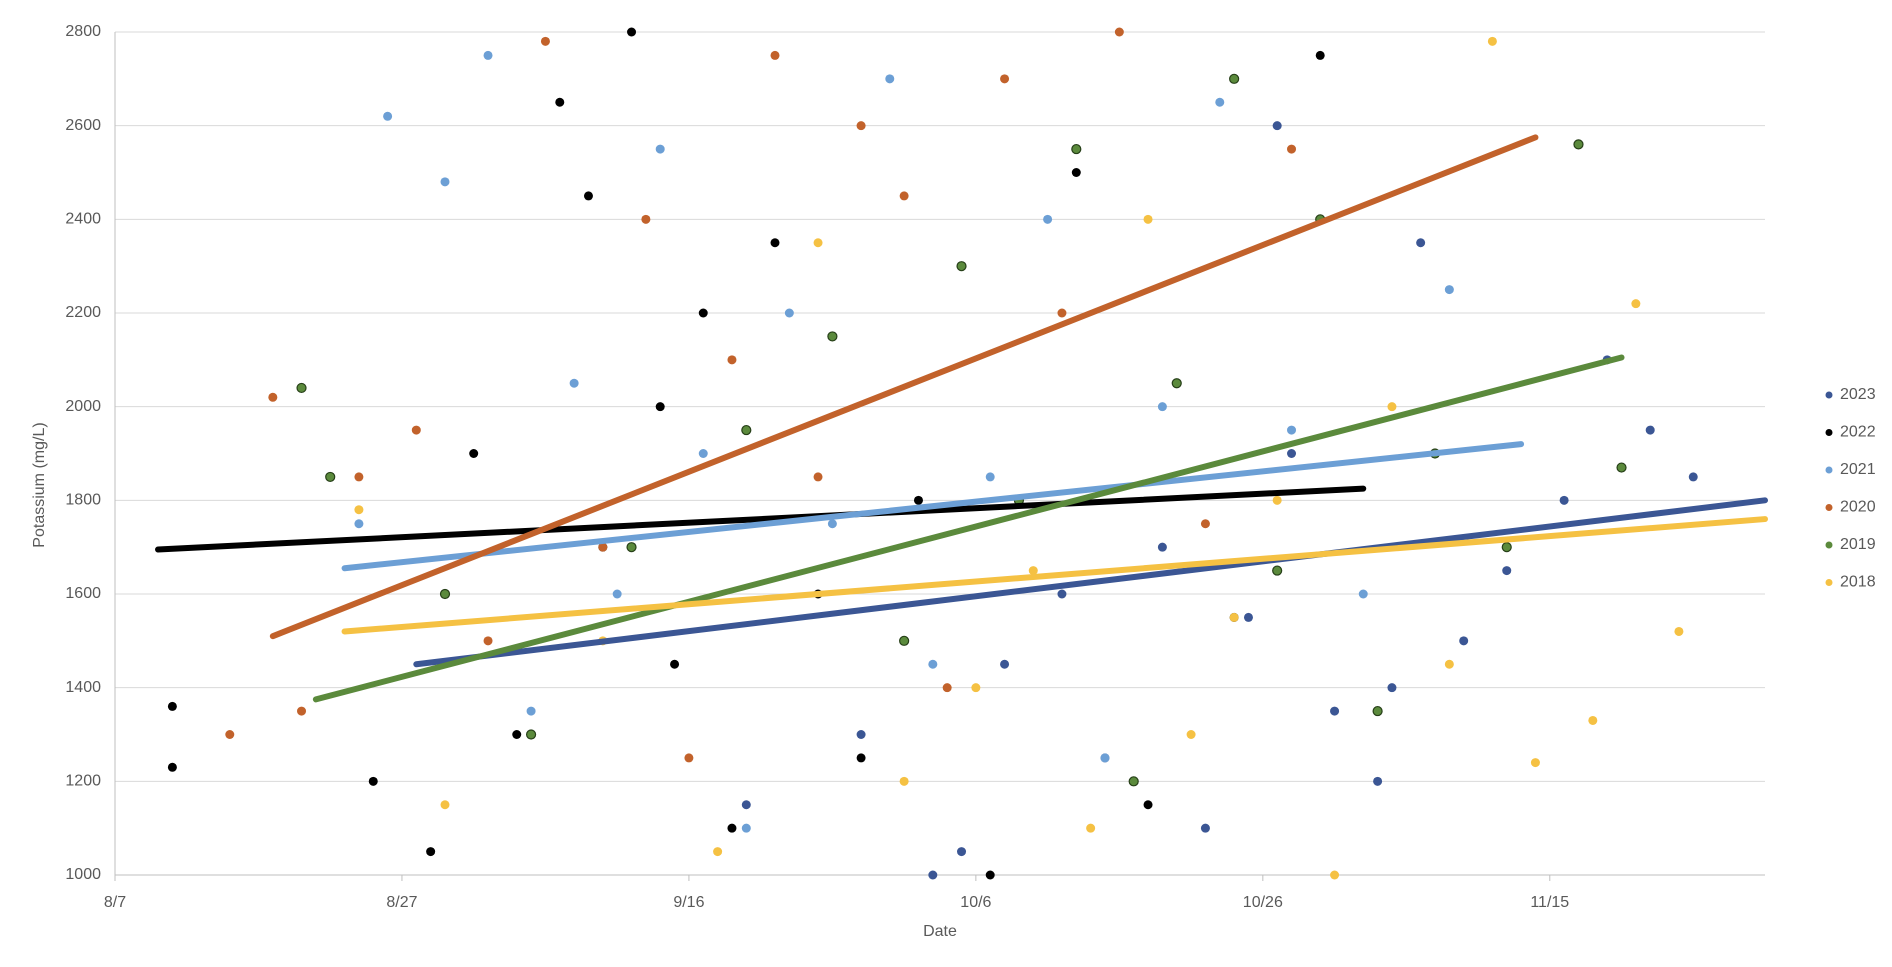  Describe the element at coordinates (83, 593) in the screenshot. I see `y-tick-label: 1600` at that location.